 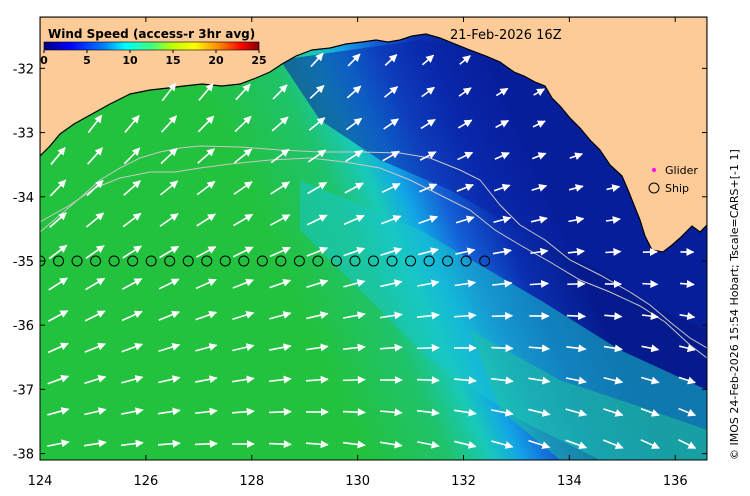 I want to click on ship-track, so click(x=265, y=261).